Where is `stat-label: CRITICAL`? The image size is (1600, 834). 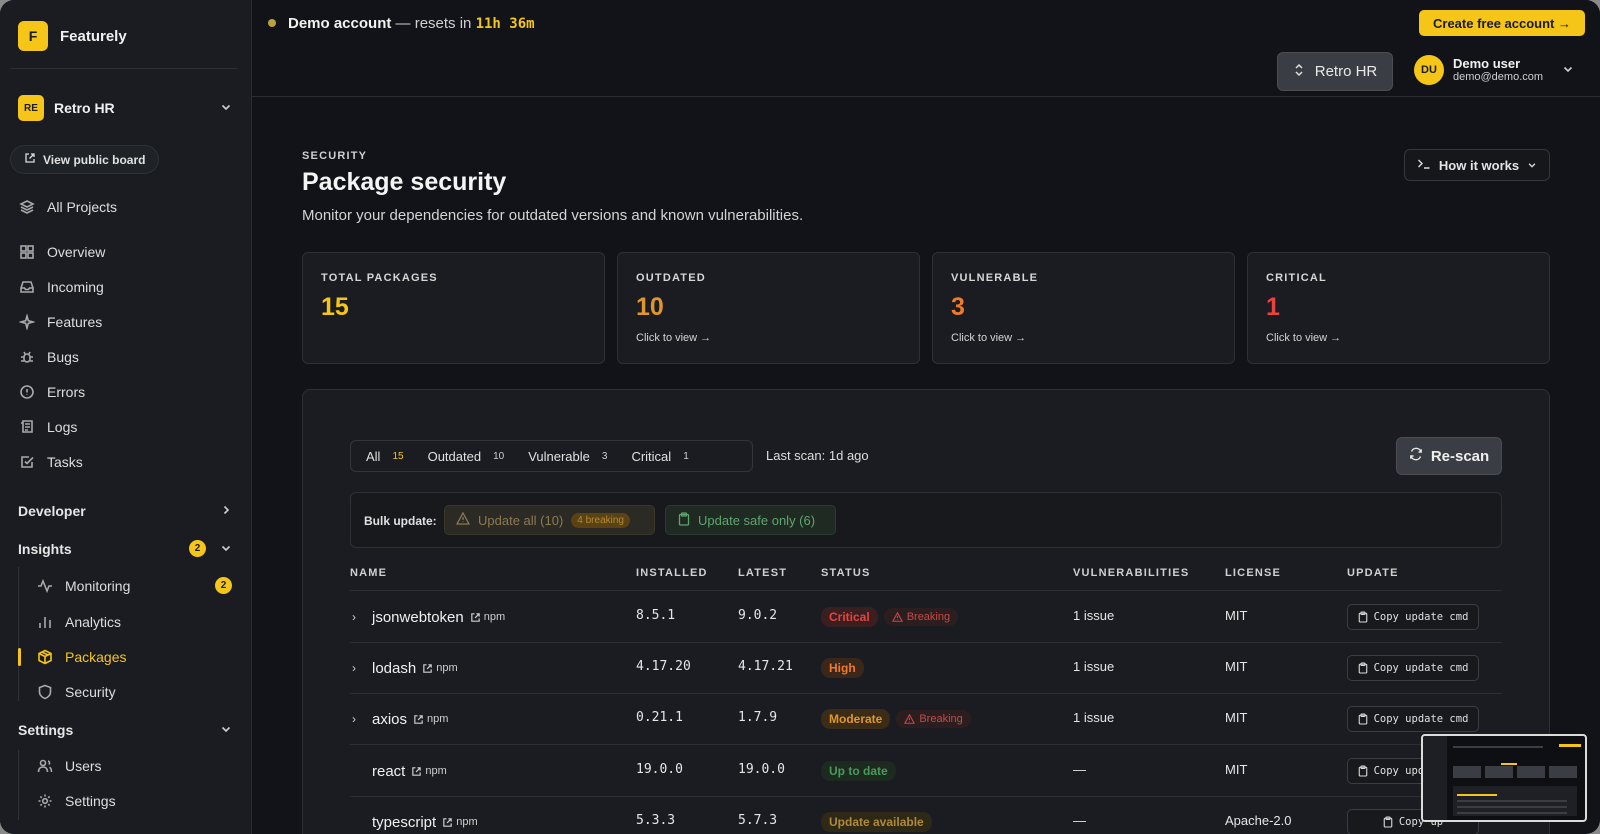 stat-label: CRITICAL is located at coordinates (1296, 278).